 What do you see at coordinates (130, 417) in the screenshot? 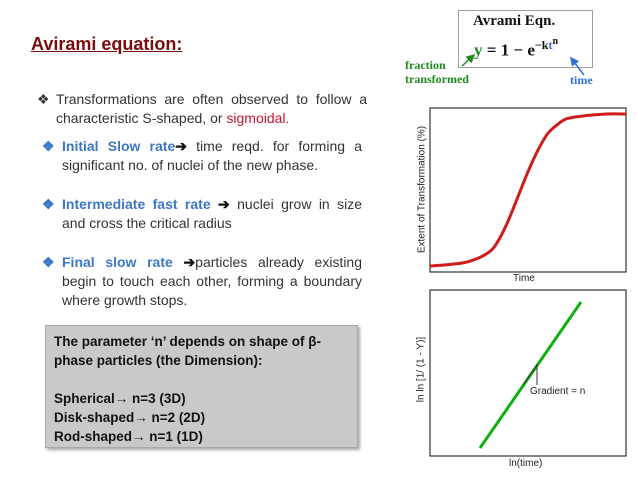
I see `note-line-disk: Disk-shaped→ n=2 (2D)` at bounding box center [130, 417].